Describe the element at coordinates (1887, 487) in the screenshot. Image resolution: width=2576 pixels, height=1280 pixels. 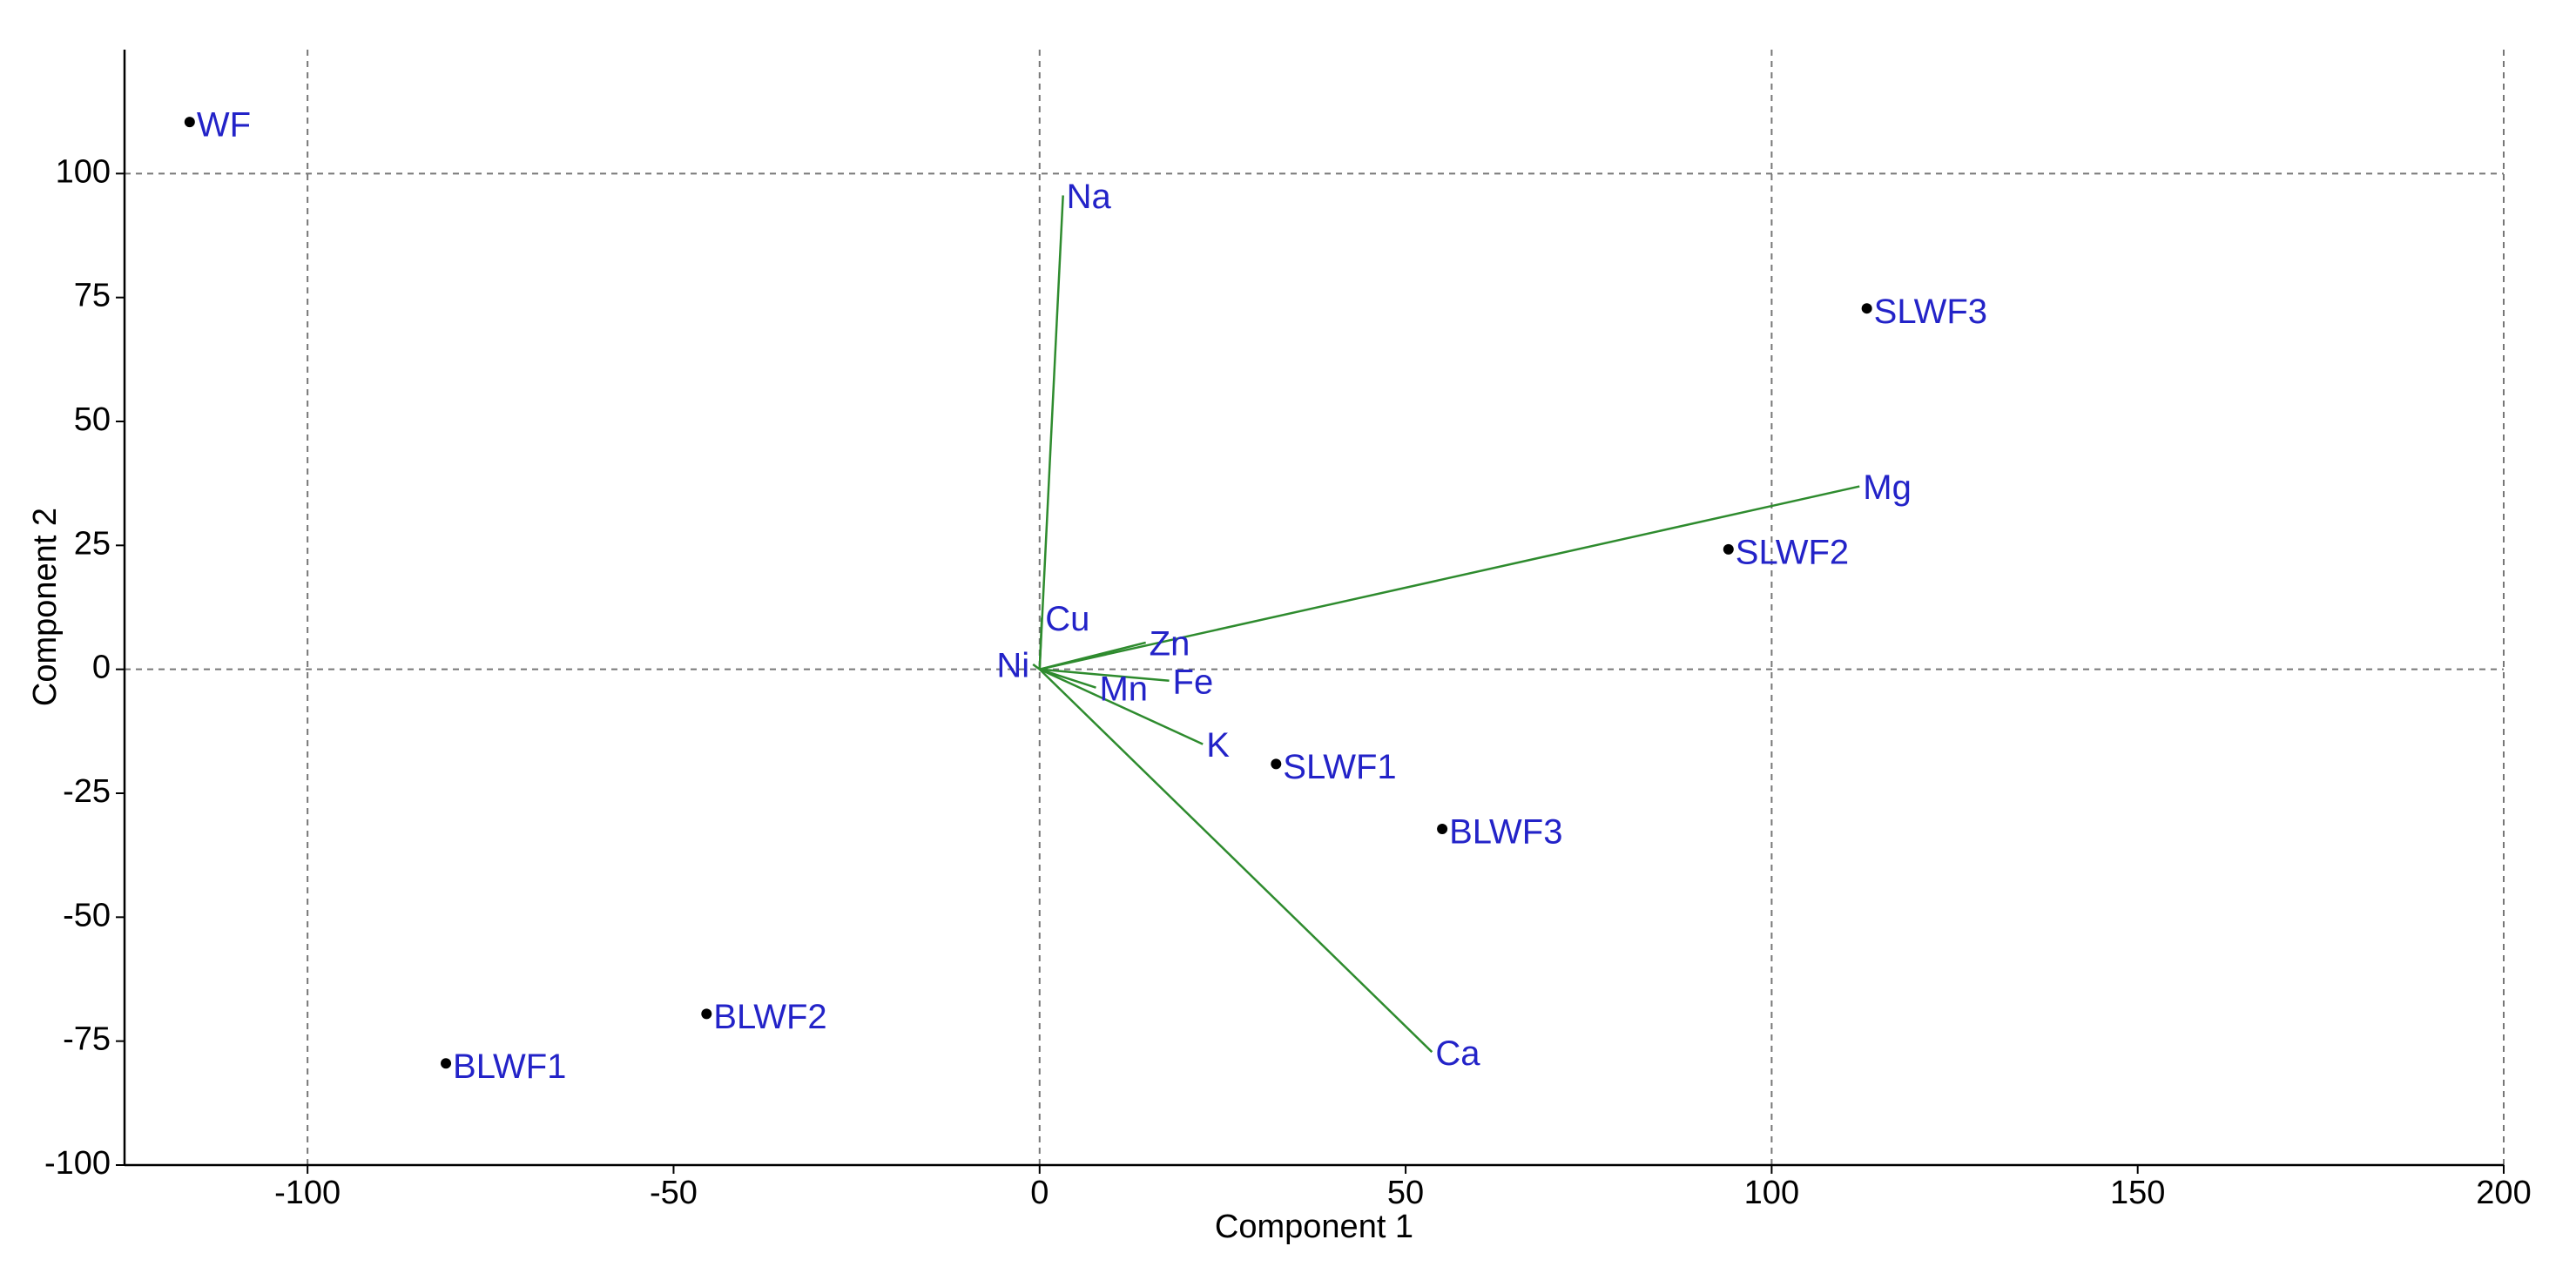
I see `loading-label: Mg` at that location.